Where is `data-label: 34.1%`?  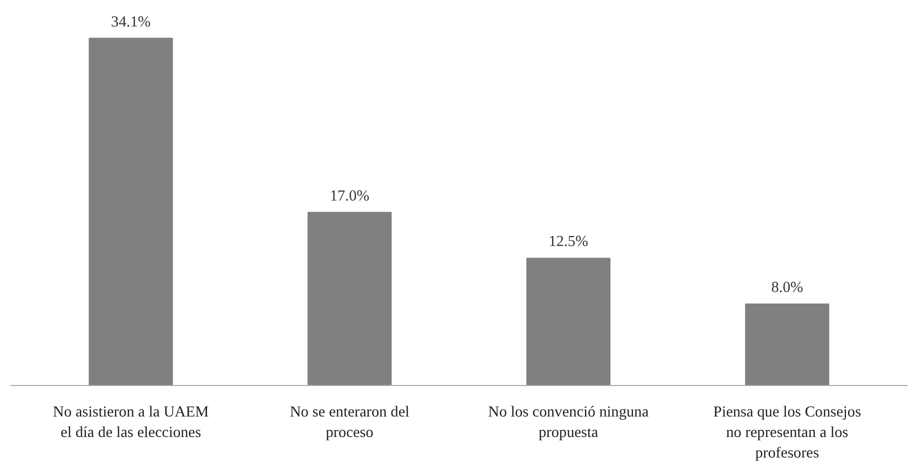 data-label: 34.1% is located at coordinates (131, 21).